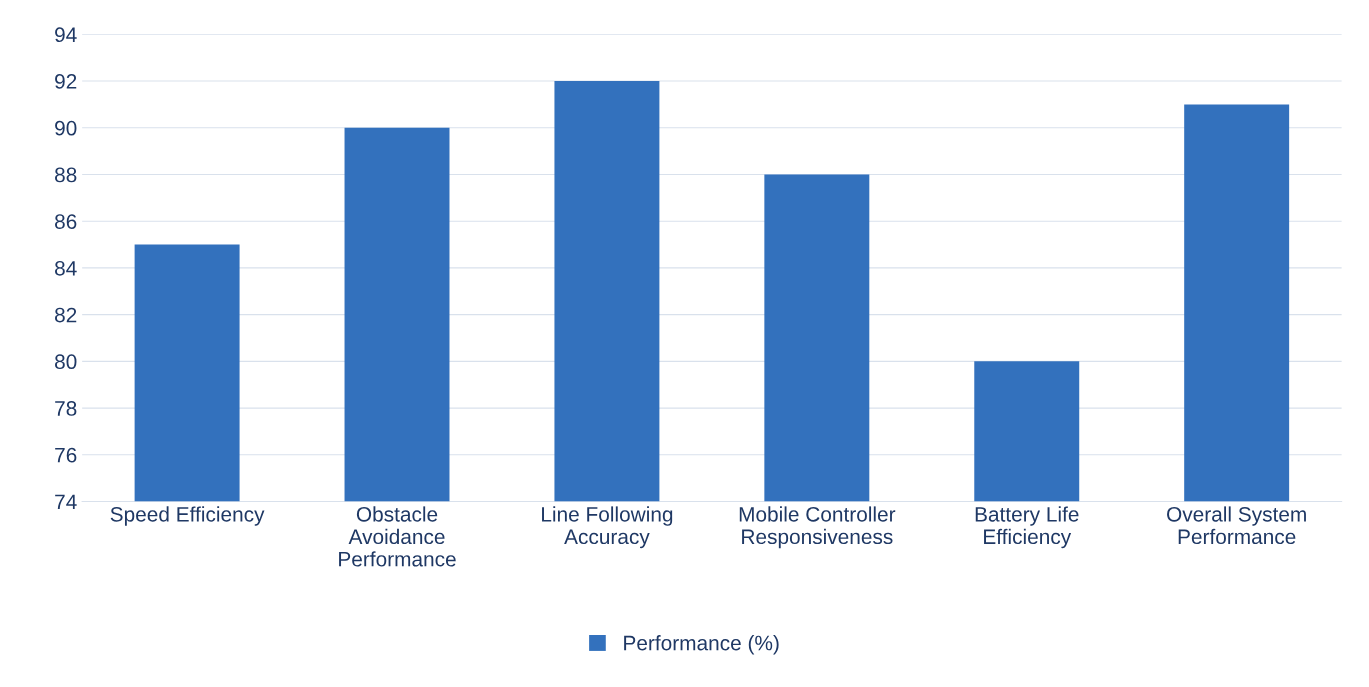 Image resolution: width=1369 pixels, height=687 pixels. Describe the element at coordinates (66, 81) in the screenshot. I see `y-tick-label: 92` at that location.